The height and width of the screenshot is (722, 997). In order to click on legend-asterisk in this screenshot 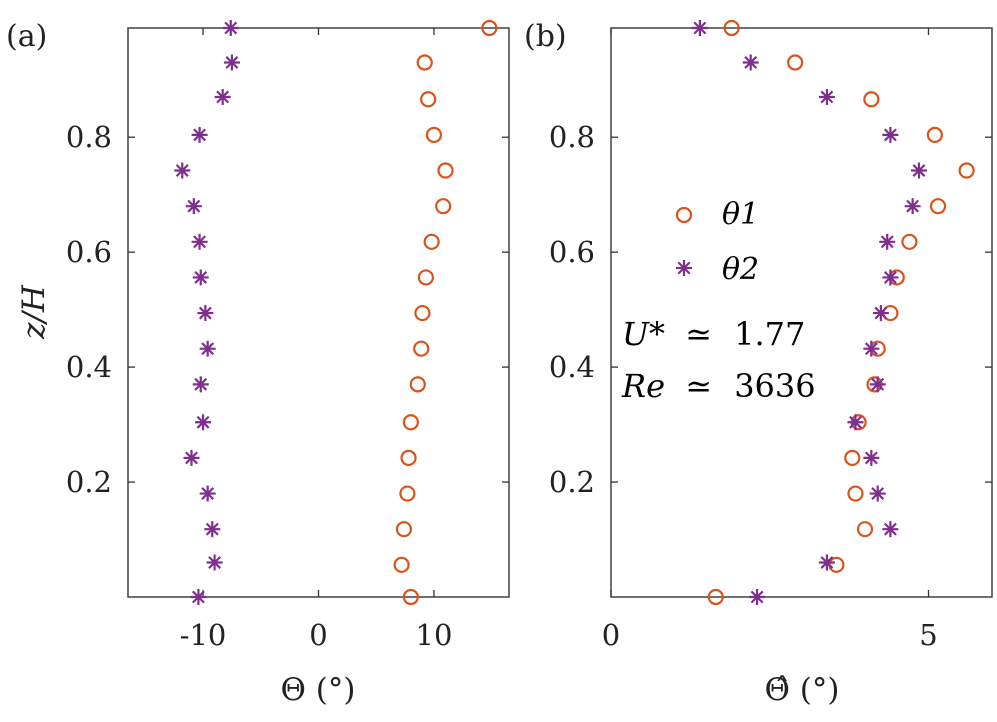, I will do `click(684, 268)`.